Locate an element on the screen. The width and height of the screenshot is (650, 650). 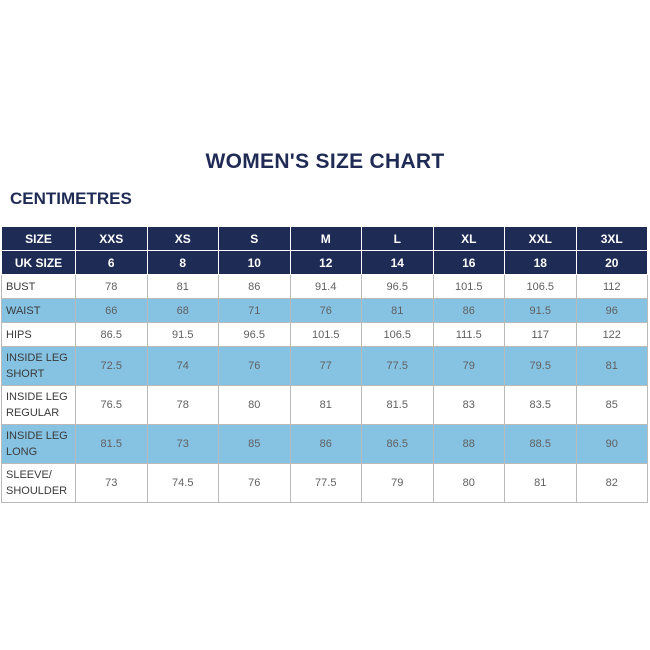
table-cell: 71 is located at coordinates (254, 310).